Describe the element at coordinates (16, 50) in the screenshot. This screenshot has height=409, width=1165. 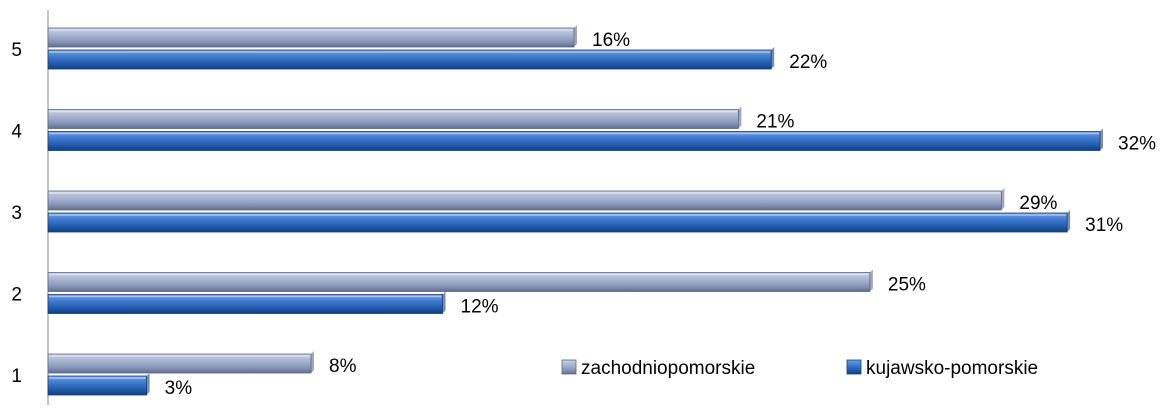
I see `y-tick-label-5: 5` at that location.